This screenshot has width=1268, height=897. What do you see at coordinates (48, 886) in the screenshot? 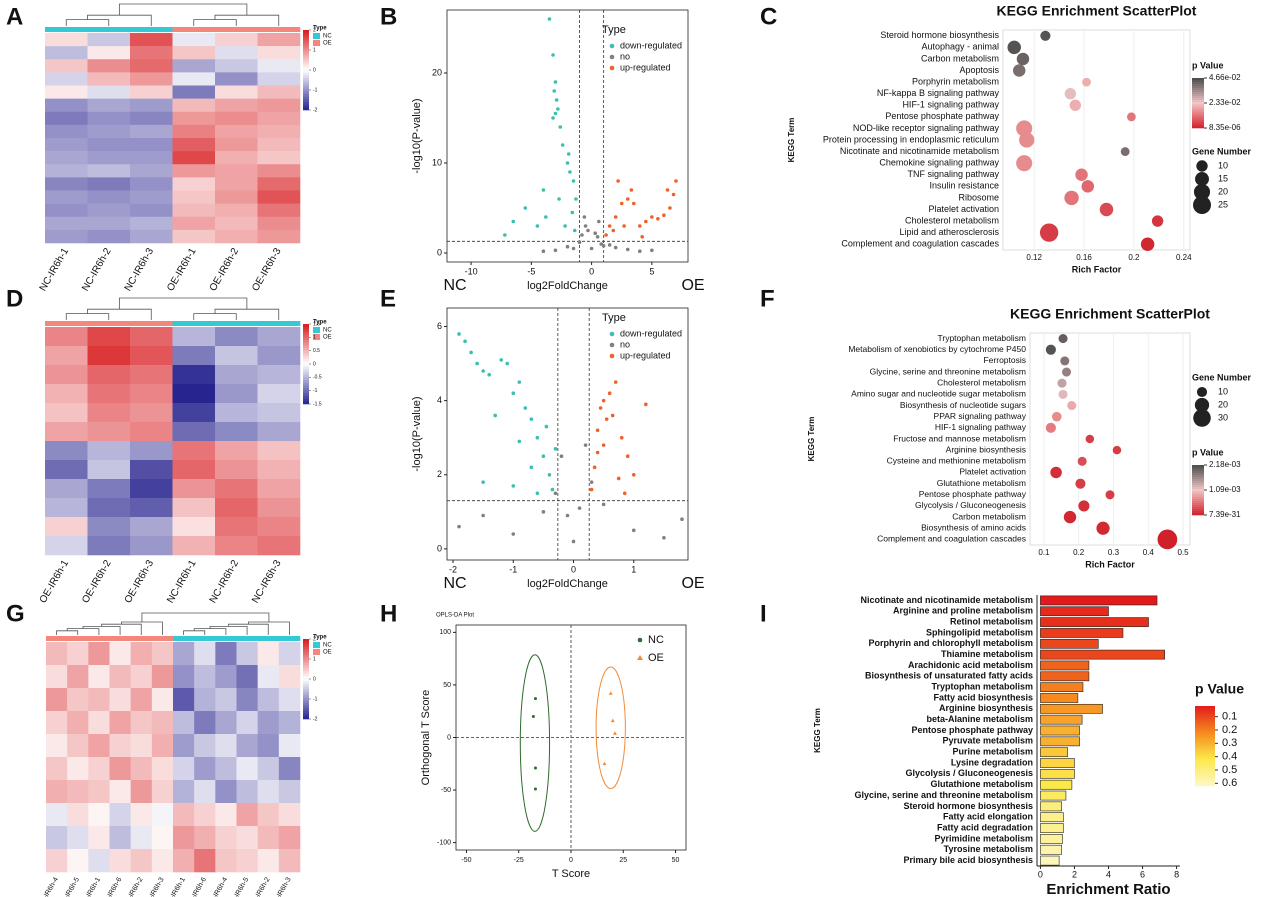
I see `column-label: OE-IR6h-4` at bounding box center [48, 886].